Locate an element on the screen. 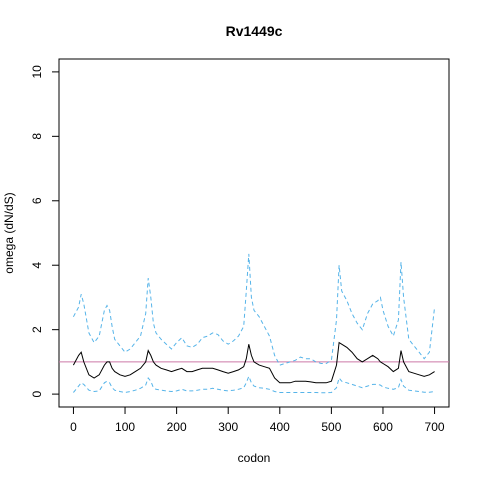 The height and width of the screenshot is (480, 480). x-tick-label: 700 is located at coordinates (435, 427).